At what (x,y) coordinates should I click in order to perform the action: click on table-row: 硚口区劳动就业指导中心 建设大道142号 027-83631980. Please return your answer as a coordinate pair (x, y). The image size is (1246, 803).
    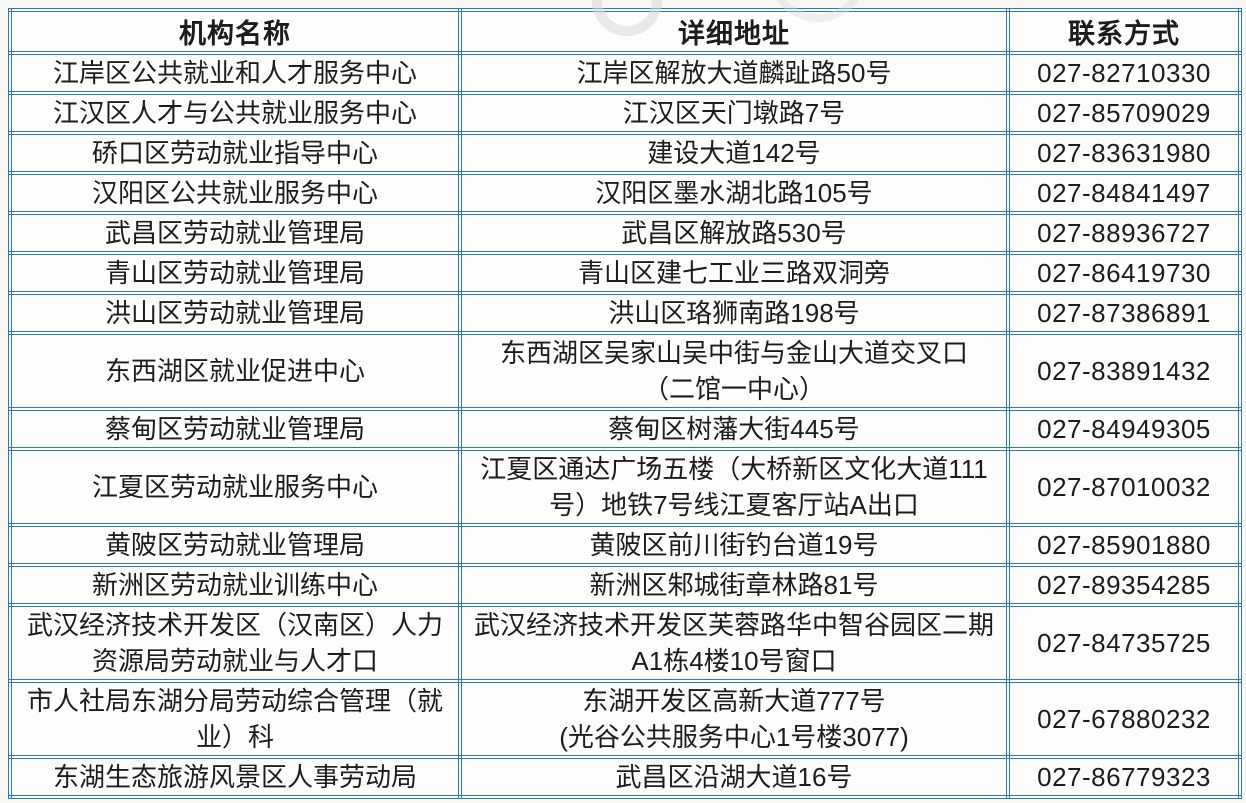
    Looking at the image, I should click on (625, 153).